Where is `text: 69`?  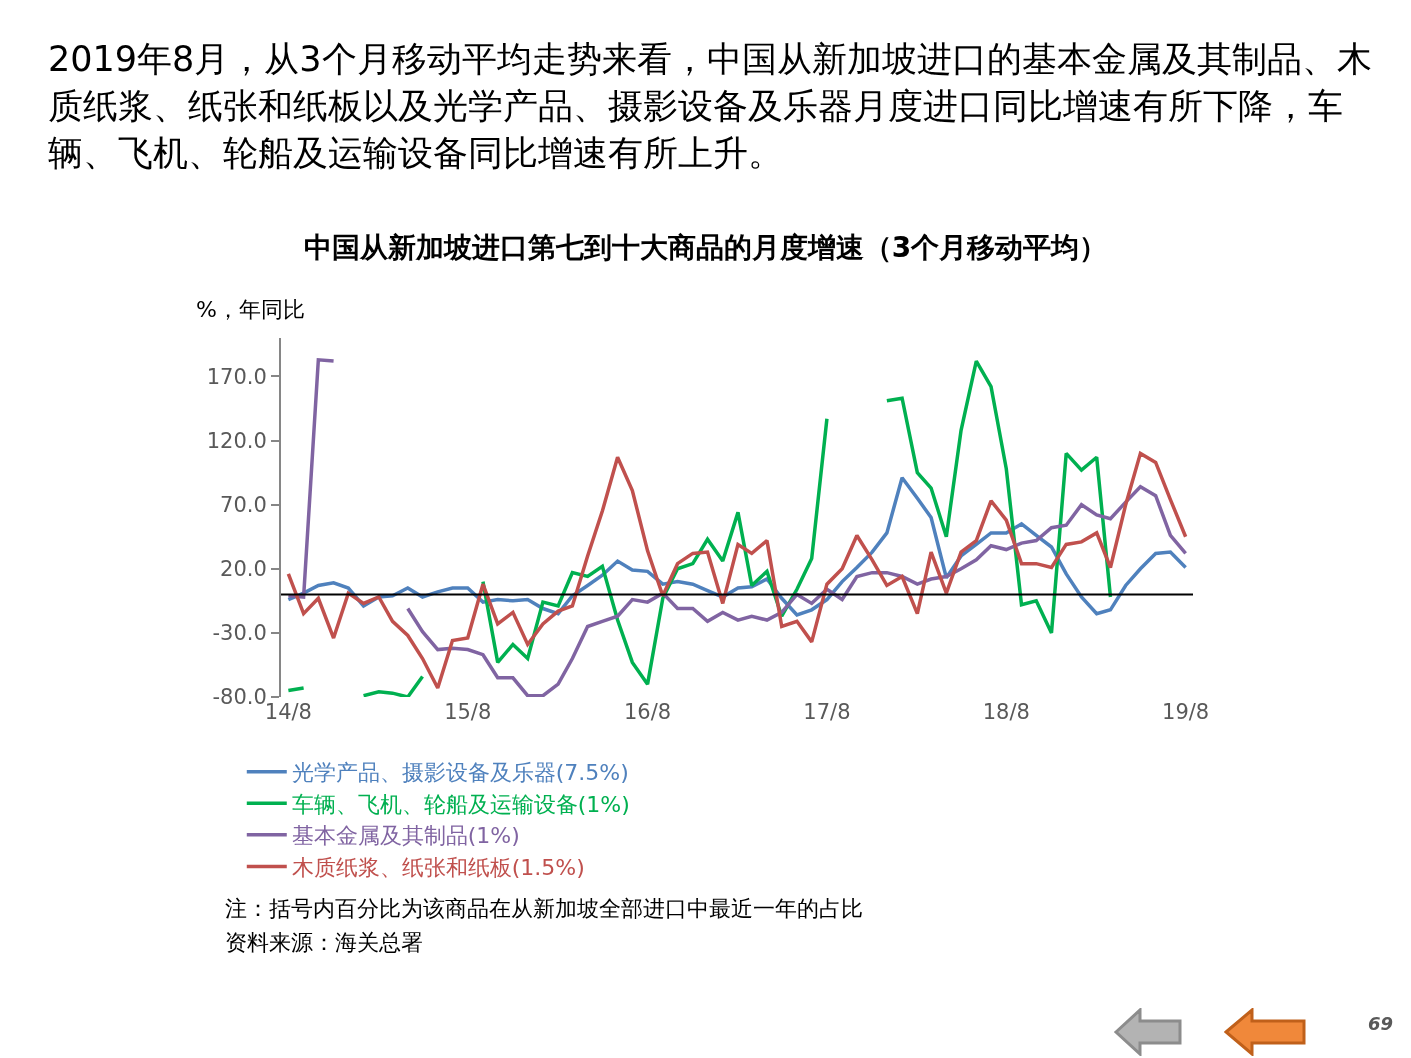 text: 69 is located at coordinates (1381, 1023).